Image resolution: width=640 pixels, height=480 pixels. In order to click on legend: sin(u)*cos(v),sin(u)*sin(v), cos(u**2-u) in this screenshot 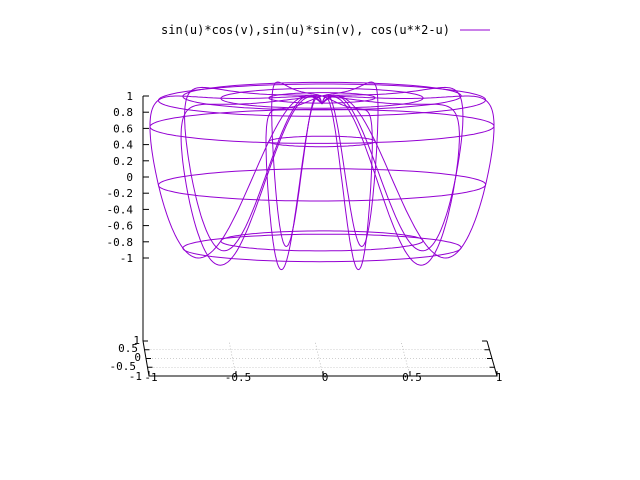, I will do `click(325, 30)`.